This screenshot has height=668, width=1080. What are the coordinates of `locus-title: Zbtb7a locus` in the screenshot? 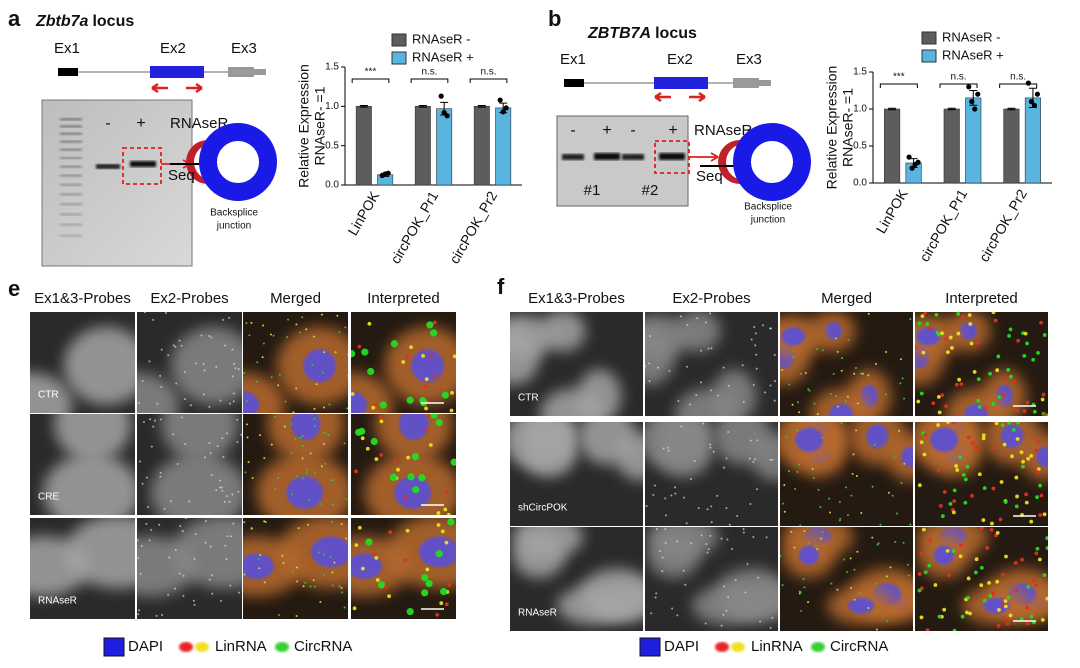 It's located at (84, 21).